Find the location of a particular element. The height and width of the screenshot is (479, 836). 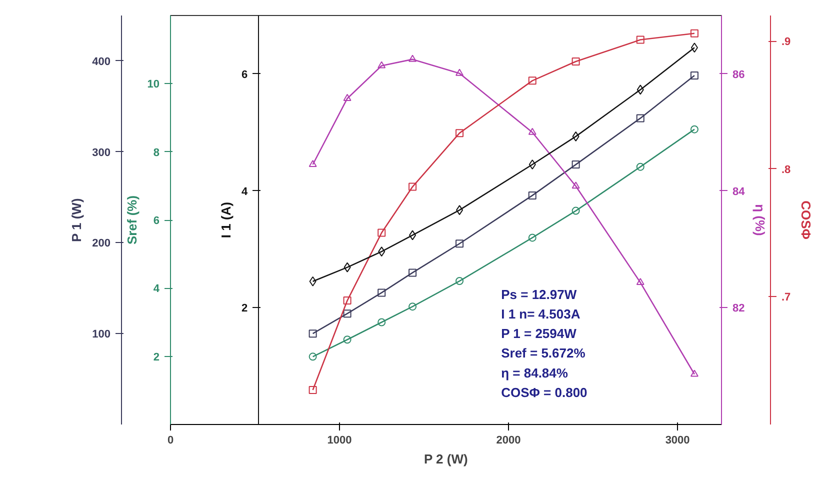

y2-tick-label: .9 is located at coordinates (786, 42).